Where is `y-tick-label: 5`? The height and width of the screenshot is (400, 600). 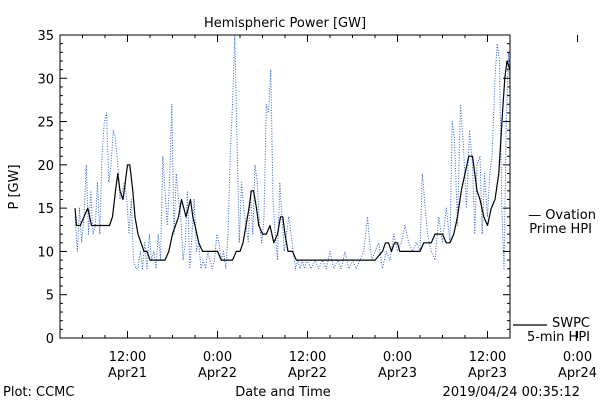 y-tick-label: 5 is located at coordinates (50, 296).